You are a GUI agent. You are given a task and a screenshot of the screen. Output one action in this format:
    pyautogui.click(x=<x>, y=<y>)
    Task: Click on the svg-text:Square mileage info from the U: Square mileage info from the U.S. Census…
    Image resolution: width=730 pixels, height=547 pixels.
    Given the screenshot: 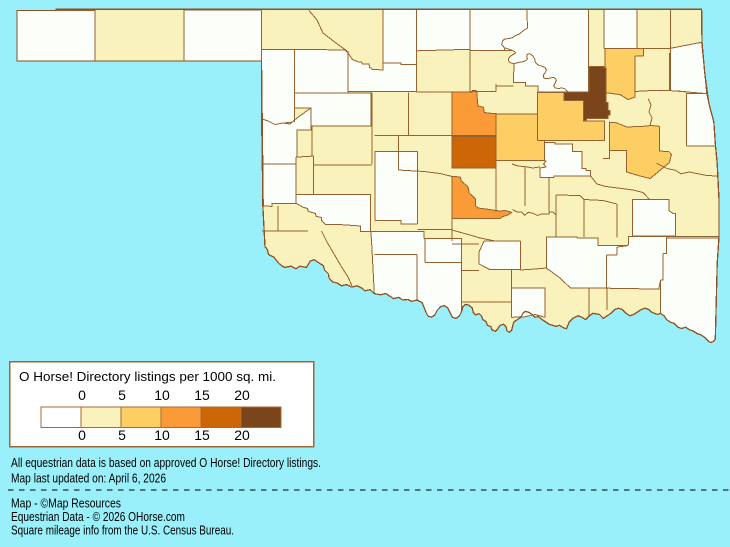 What is the action you would take?
    pyautogui.click(x=122, y=530)
    